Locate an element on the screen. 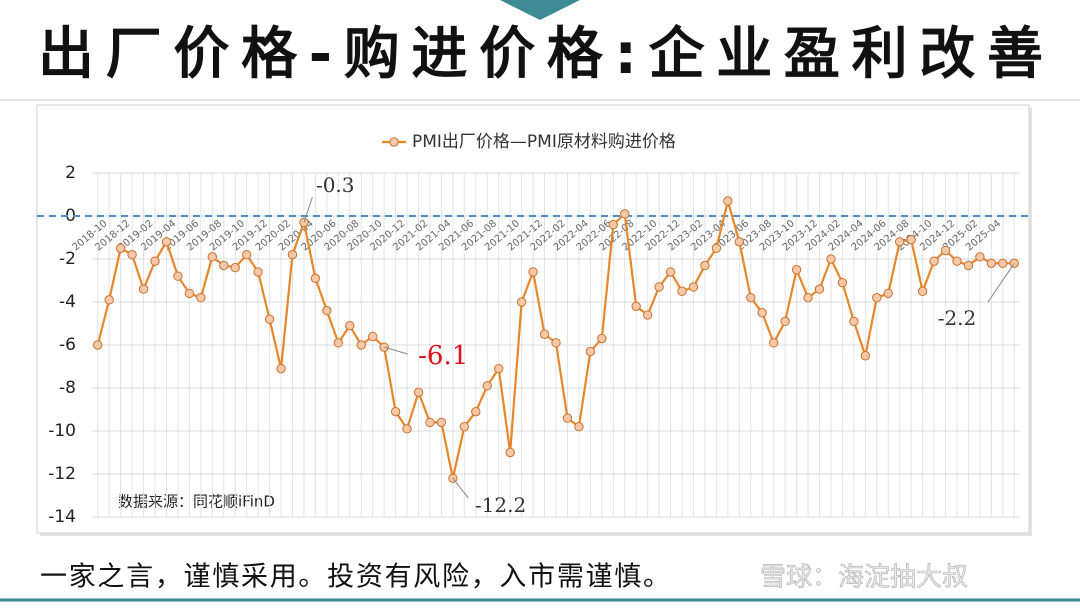 The height and width of the screenshot is (609, 1080). data-label: -12.2 is located at coordinates (500, 505).